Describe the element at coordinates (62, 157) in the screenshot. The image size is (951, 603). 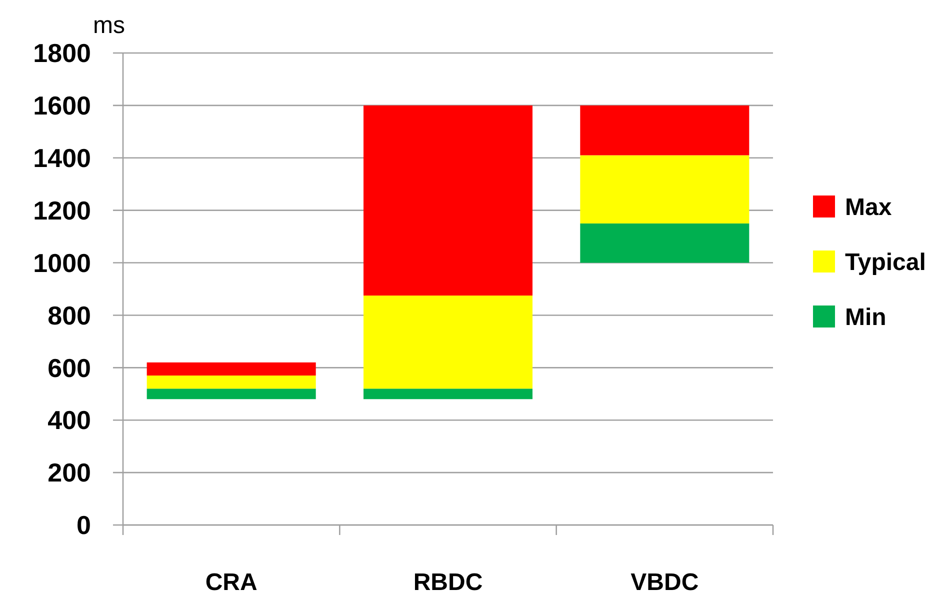
I see `y-tick-label: 1400` at that location.